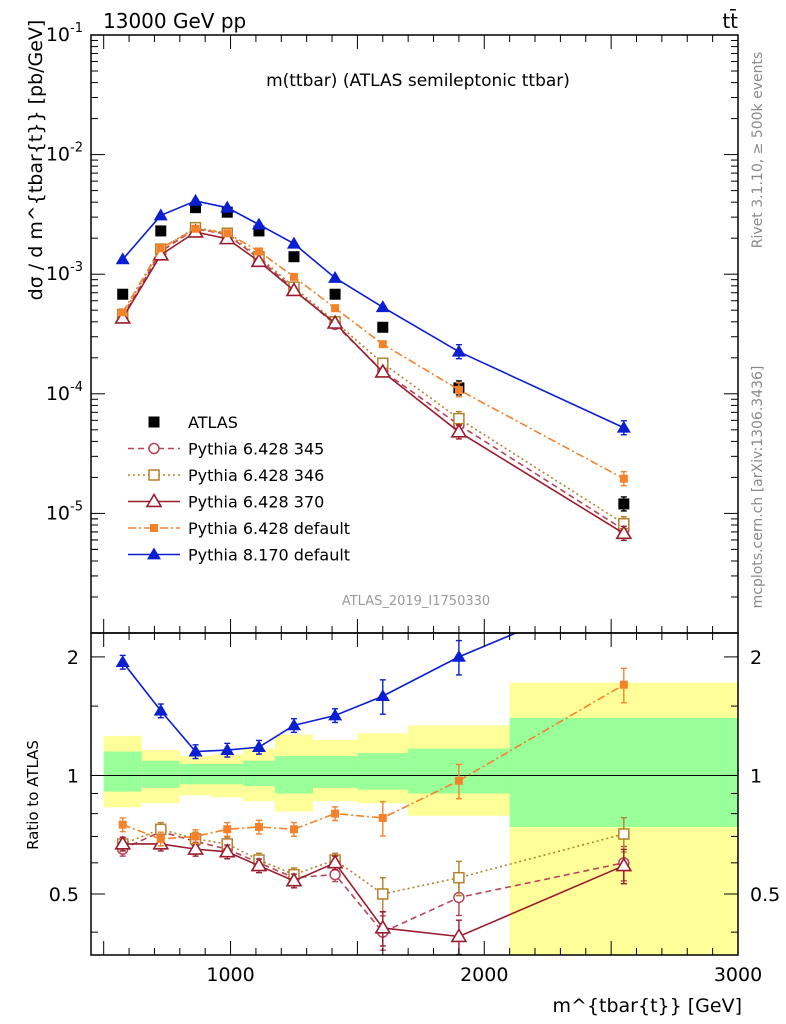 This screenshot has width=786, height=1024. What do you see at coordinates (758, 150) in the screenshot?
I see `side-text-rivet: Rivet 3.1.10, ≥ 500k events` at bounding box center [758, 150].